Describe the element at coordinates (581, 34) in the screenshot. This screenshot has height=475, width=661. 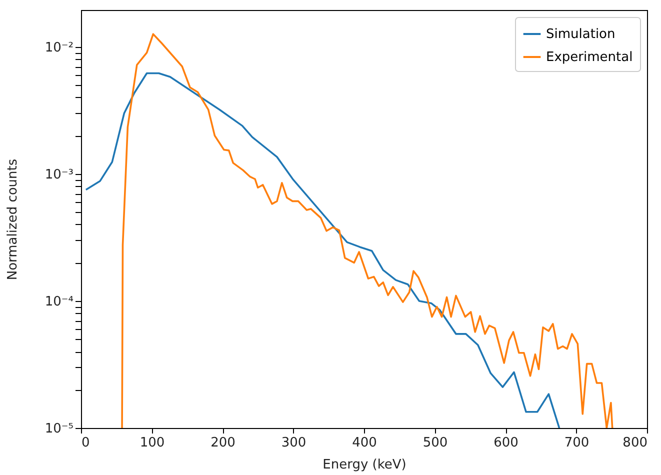
I see `legend-label: Simulation` at that location.